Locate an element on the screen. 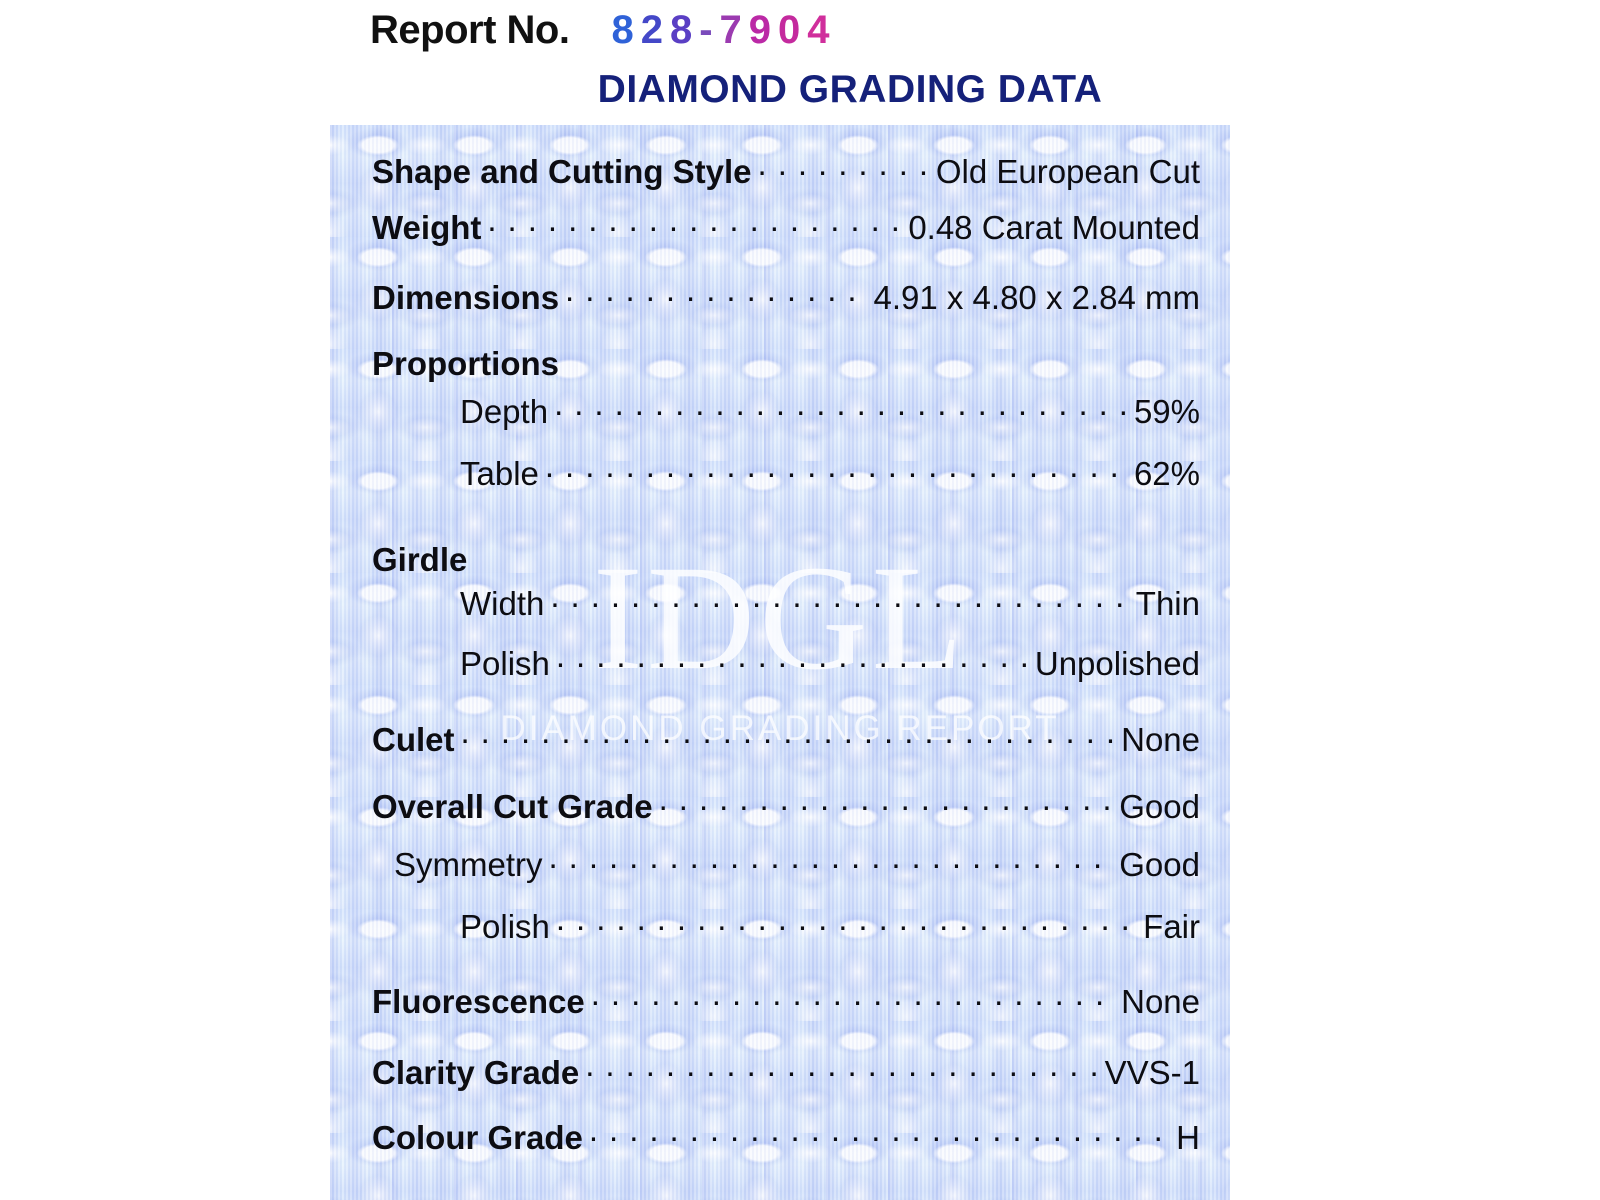 Image resolution: width=1600 pixels, height=1200 pixels. grading-row: Clarity Grade VVS-1 is located at coordinates (786, 1073).